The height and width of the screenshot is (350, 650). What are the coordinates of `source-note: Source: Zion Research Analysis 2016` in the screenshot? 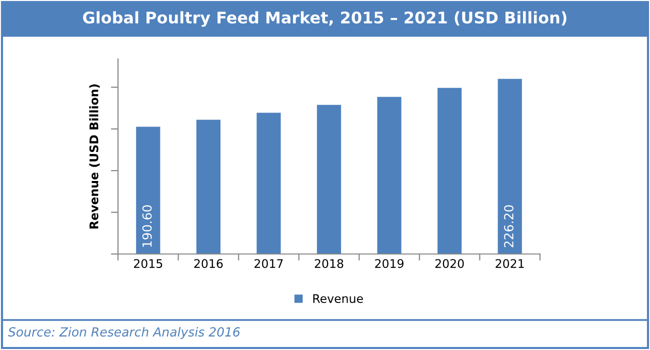 It's located at (124, 333).